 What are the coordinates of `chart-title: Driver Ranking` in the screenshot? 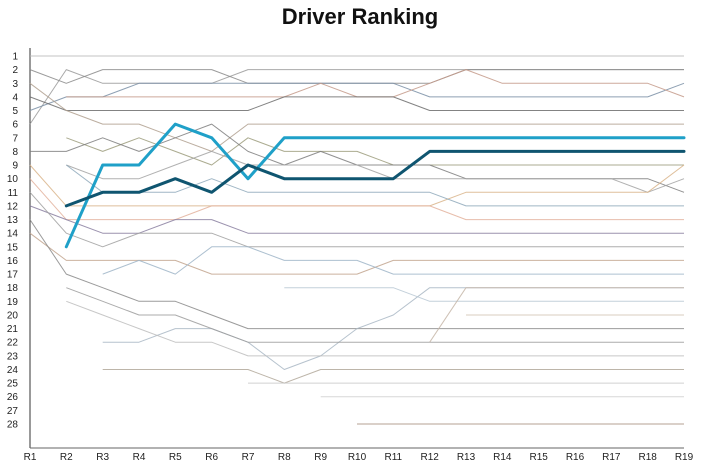 It's located at (360, 16).